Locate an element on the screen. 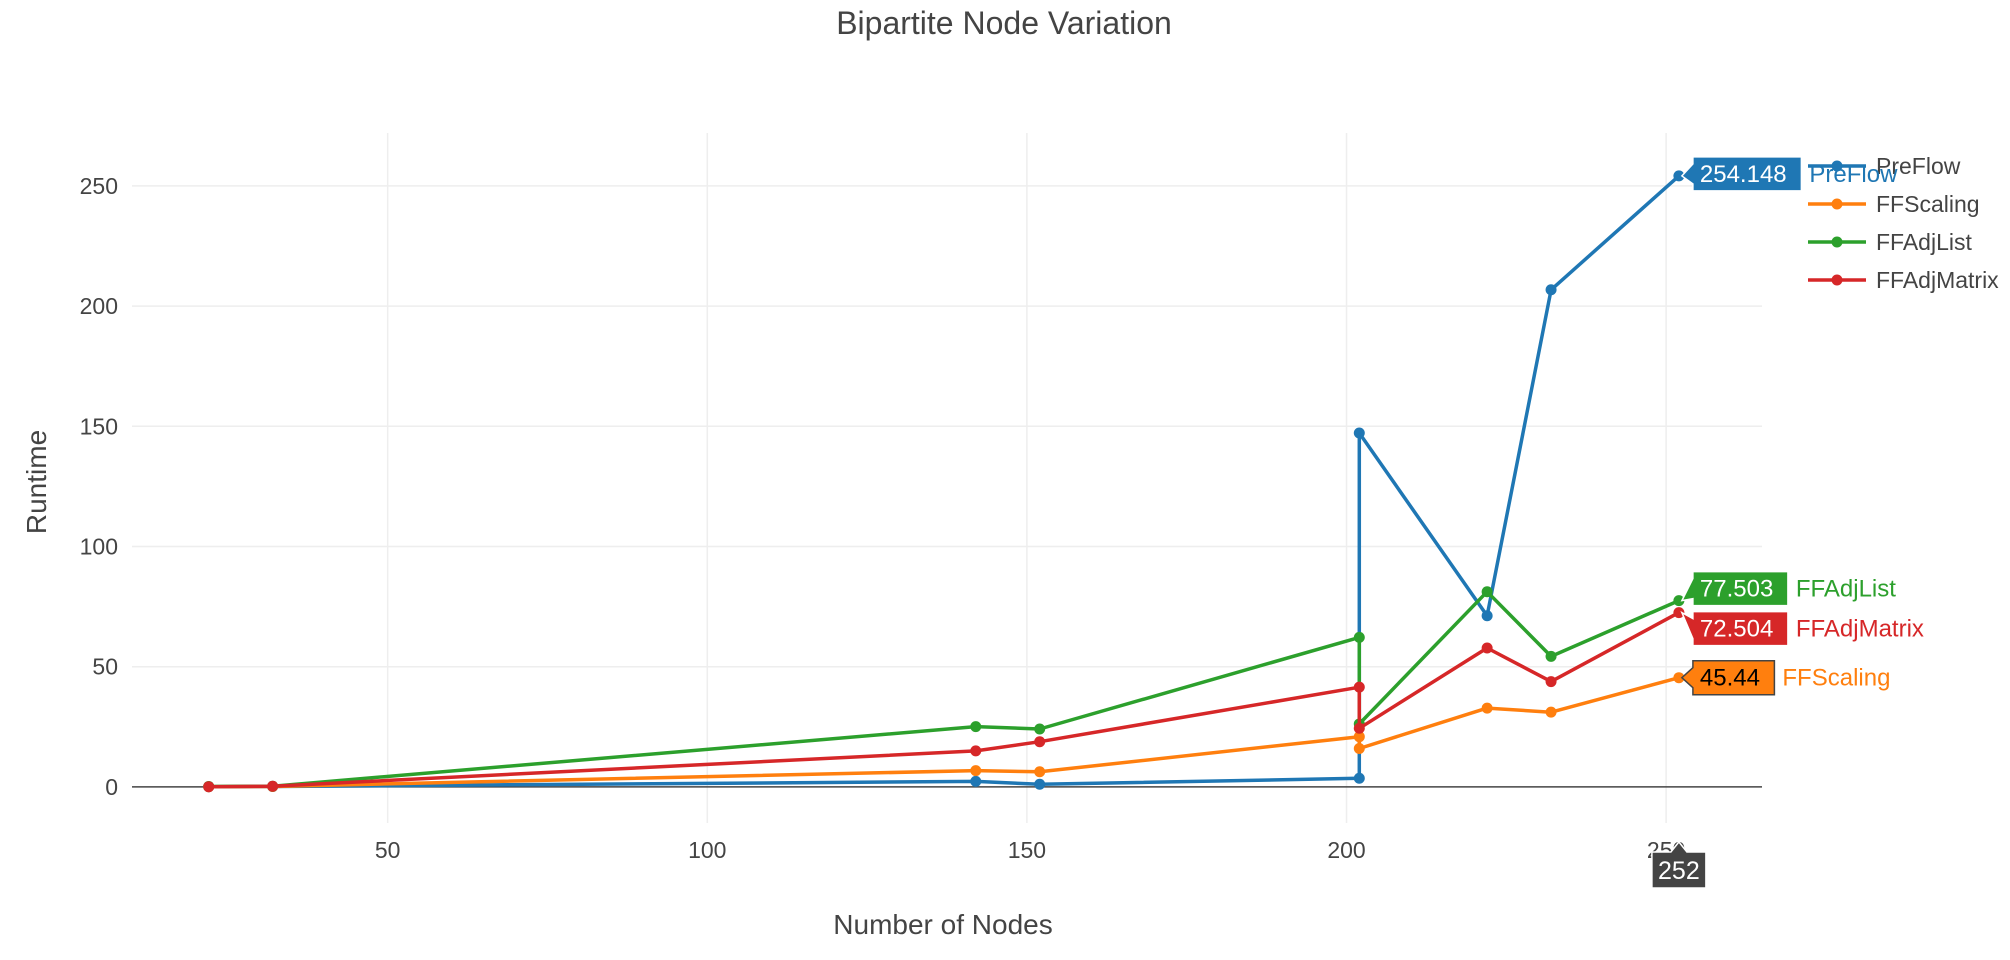 Image resolution: width=2010 pixels, height=960 pixels. hover-label-ffadjmatrix: 72.504 FFAdjMatrix is located at coordinates (1802, 628).